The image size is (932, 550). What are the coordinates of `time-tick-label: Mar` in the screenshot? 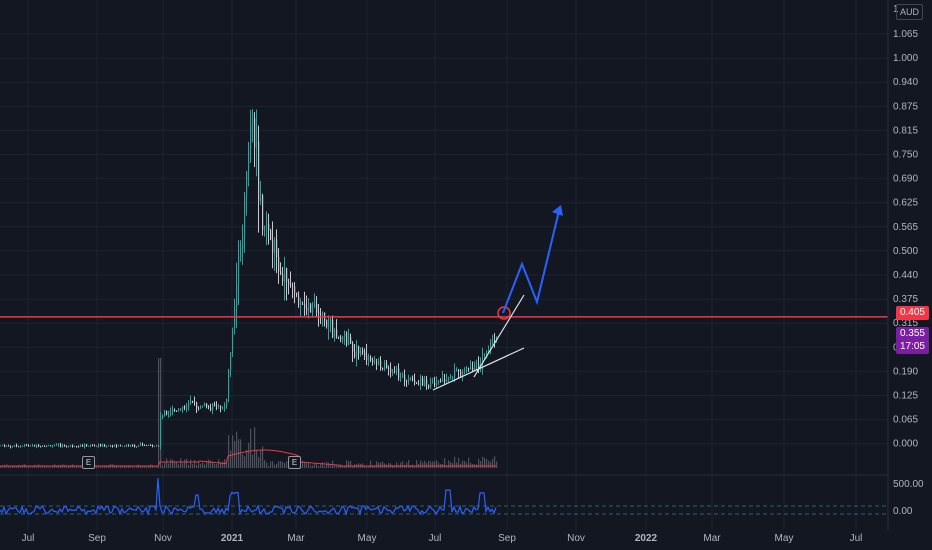 It's located at (296, 538).